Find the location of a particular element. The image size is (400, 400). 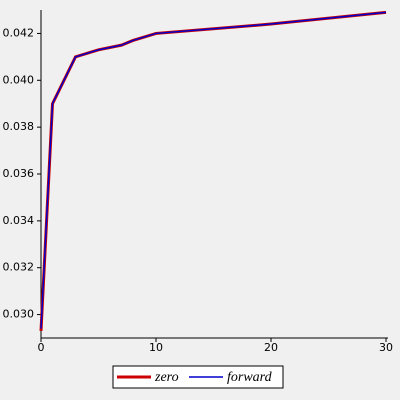

y-tick-label: 0.034 is located at coordinates (19, 220).